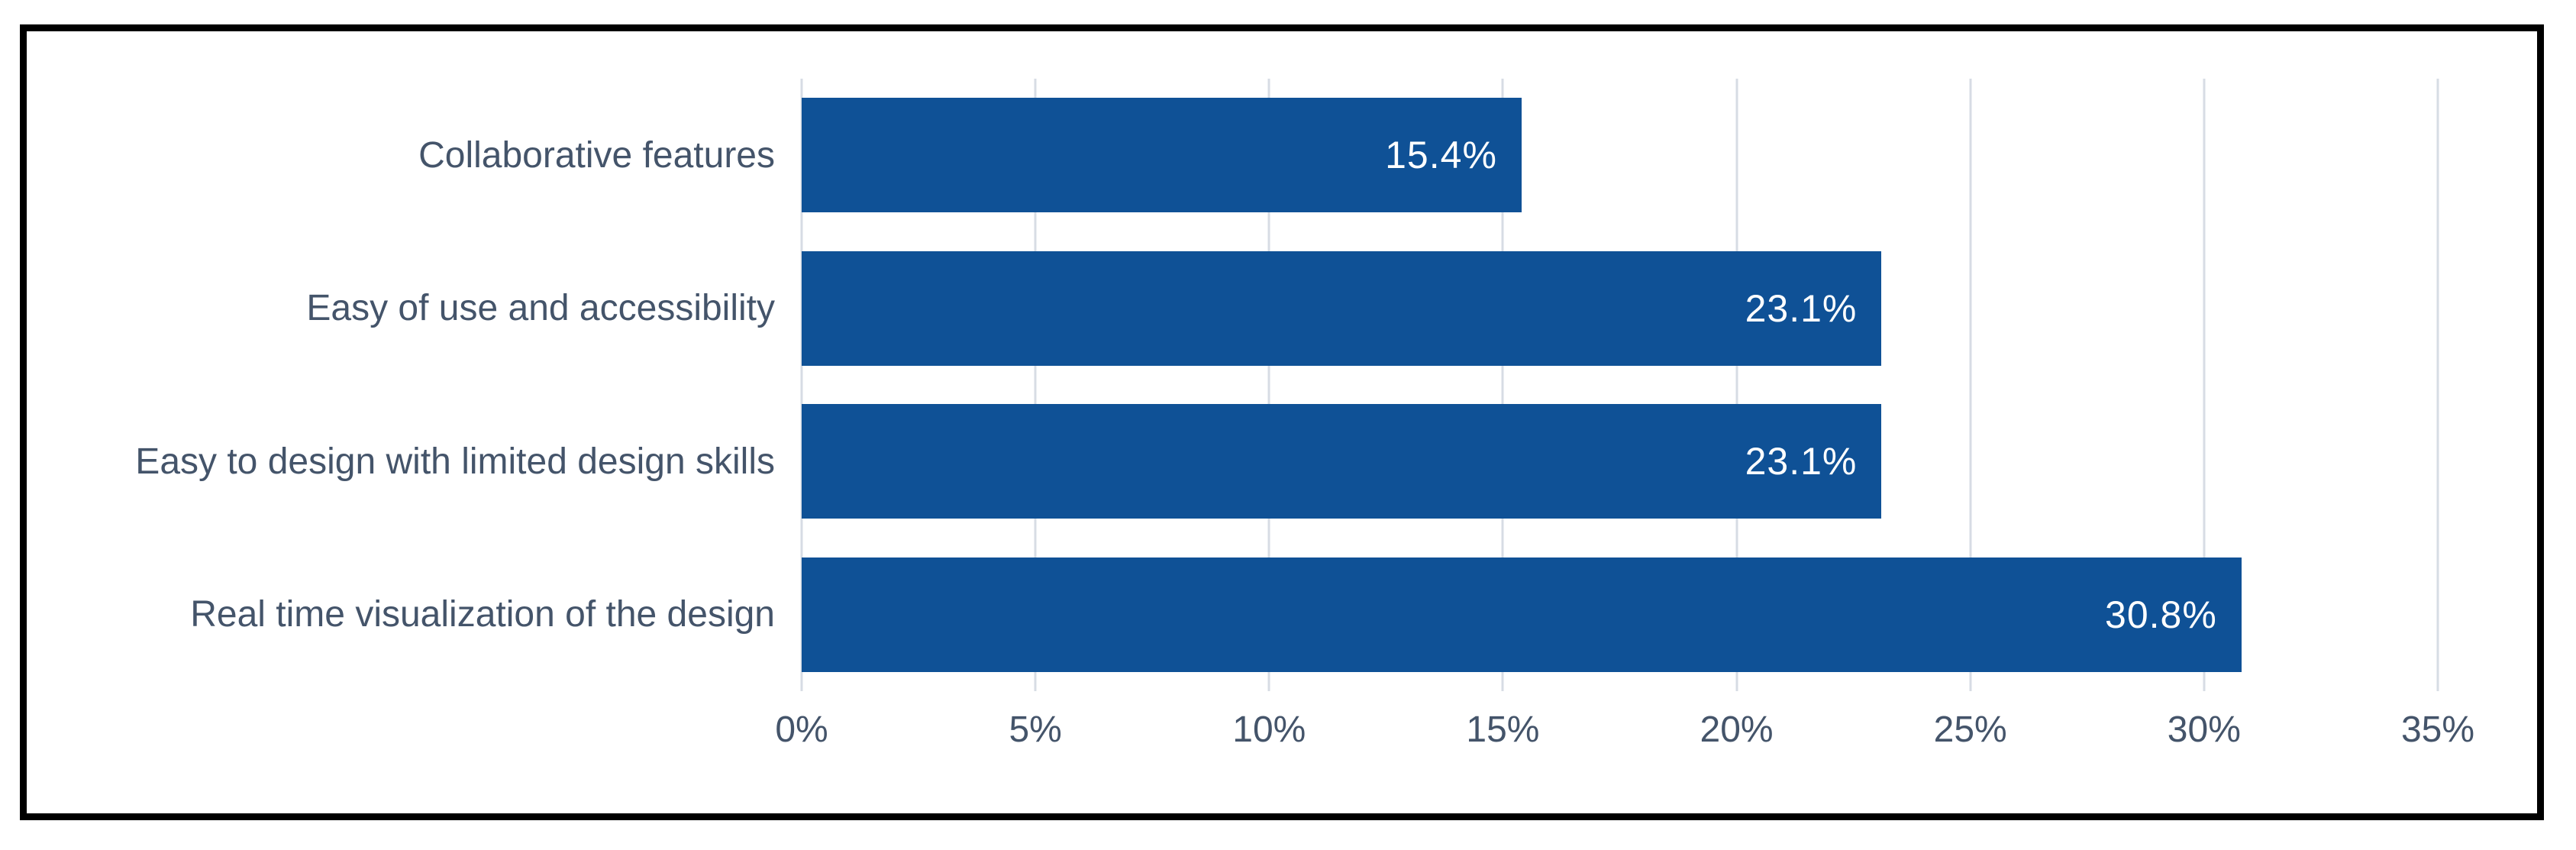  What do you see at coordinates (2437, 729) in the screenshot?
I see `x-tick-label: 35%` at bounding box center [2437, 729].